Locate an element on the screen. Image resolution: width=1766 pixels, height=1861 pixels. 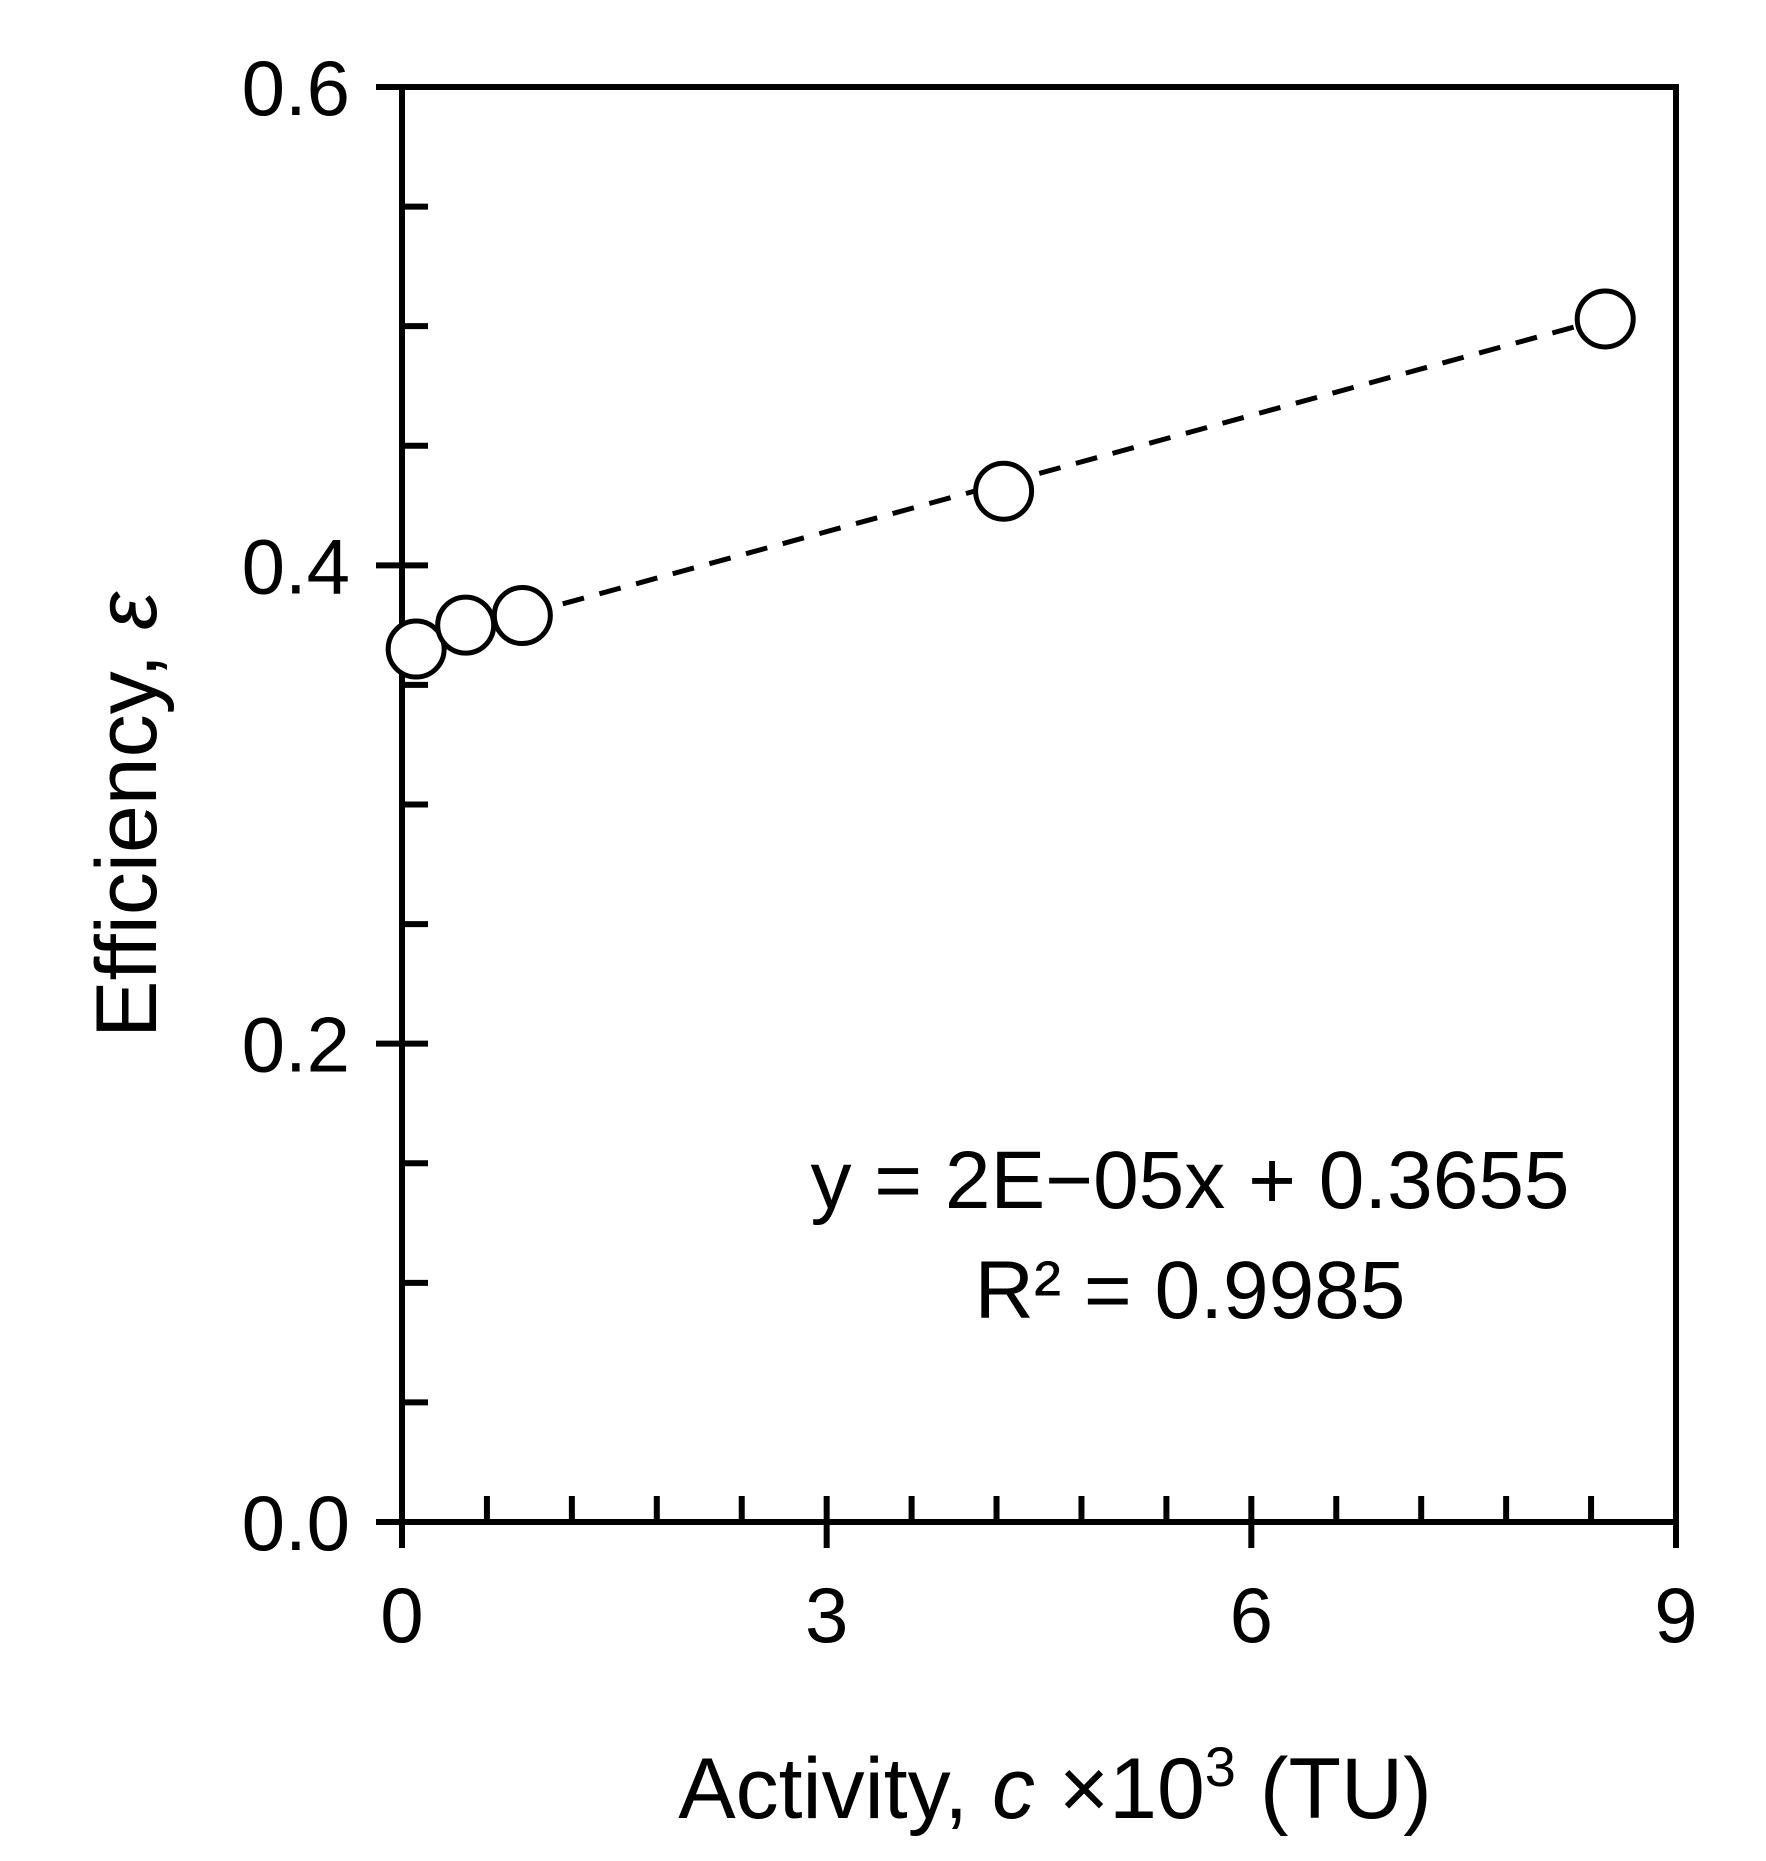
x-axis-title-variable: c is located at coordinates (1013, 1789).